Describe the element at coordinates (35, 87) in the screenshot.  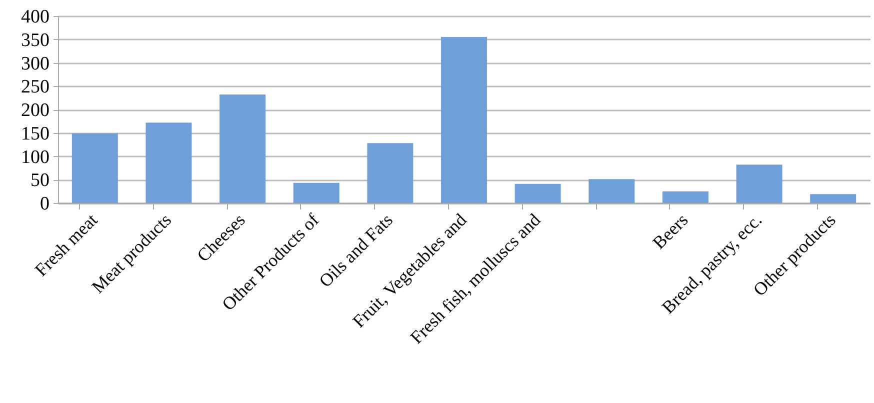
I see `y-tick-label: 250` at that location.